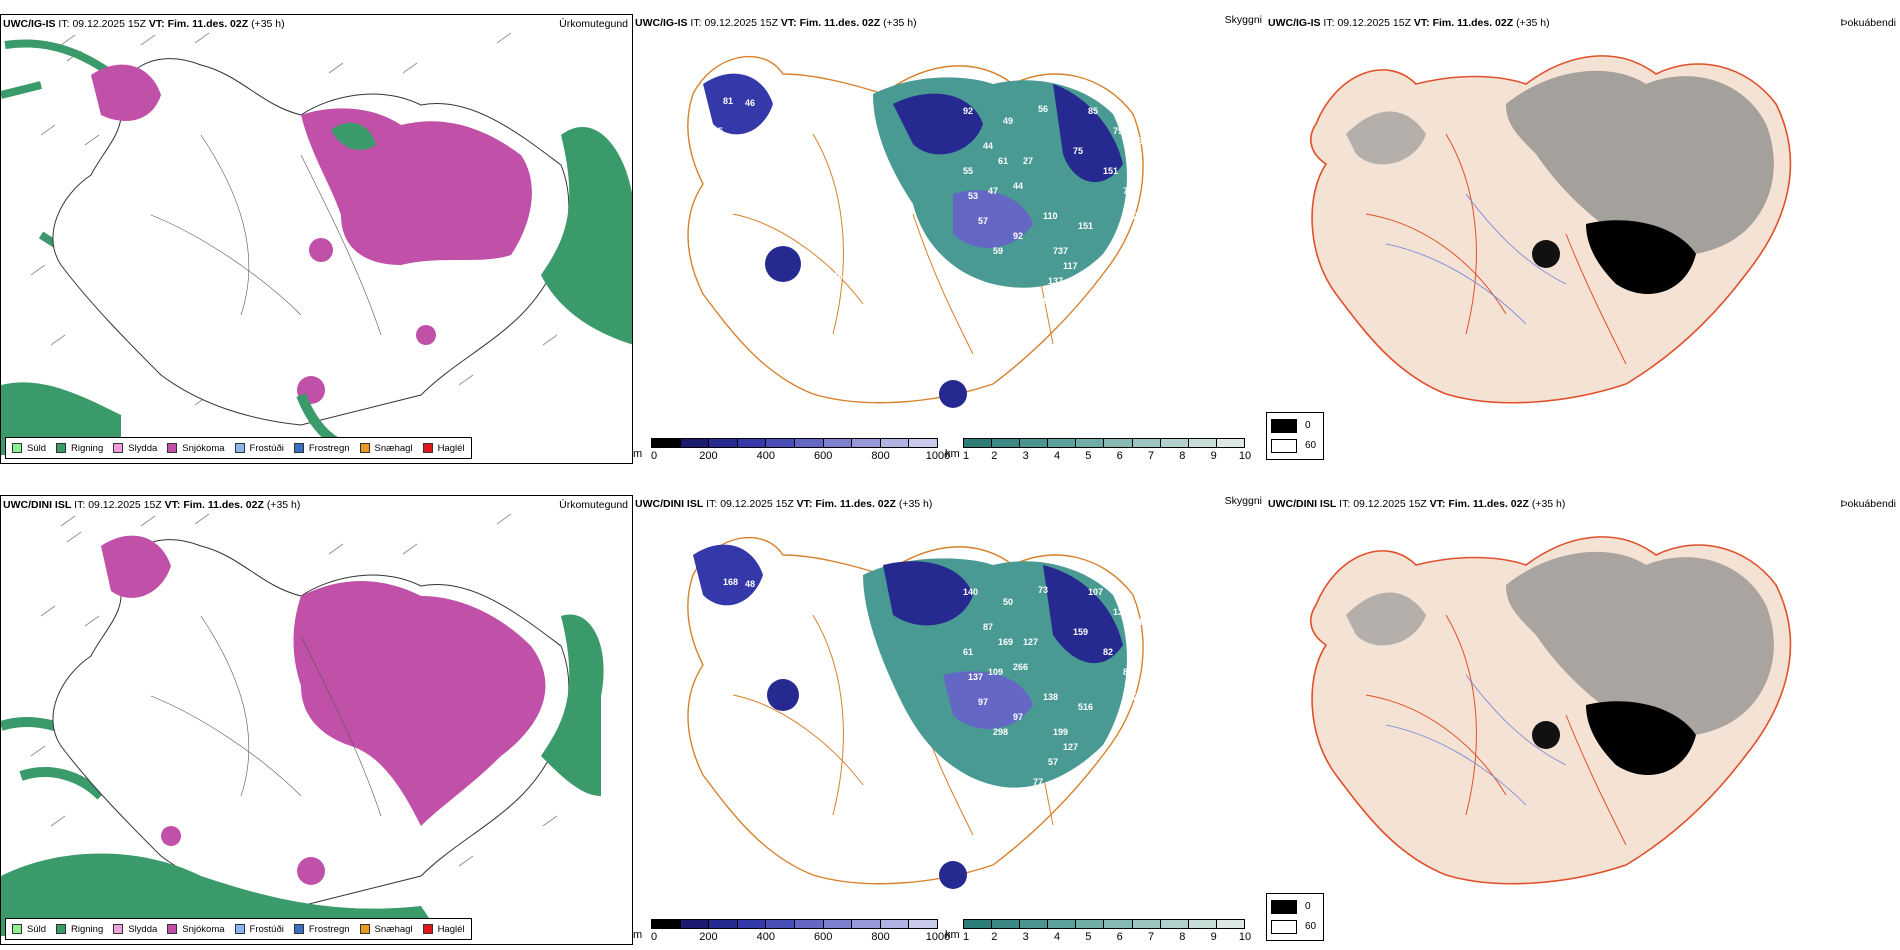 Image resolution: width=1900 pixels, height=950 pixels. Describe the element at coordinates (835, 276) in the screenshot. I see `cloud-base-label: 146` at that location.